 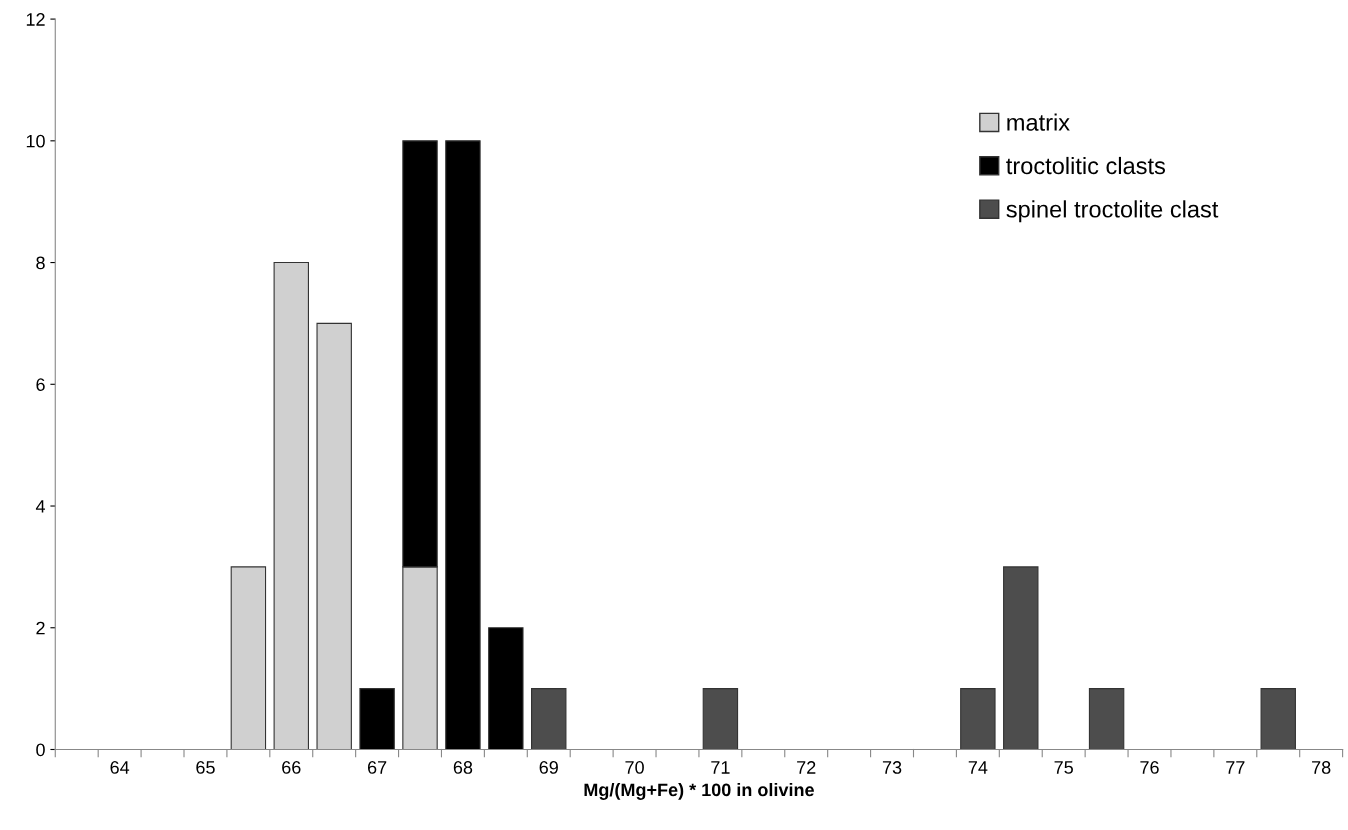 What do you see at coordinates (40, 263) in the screenshot?
I see `y-tick-label: 8` at bounding box center [40, 263].